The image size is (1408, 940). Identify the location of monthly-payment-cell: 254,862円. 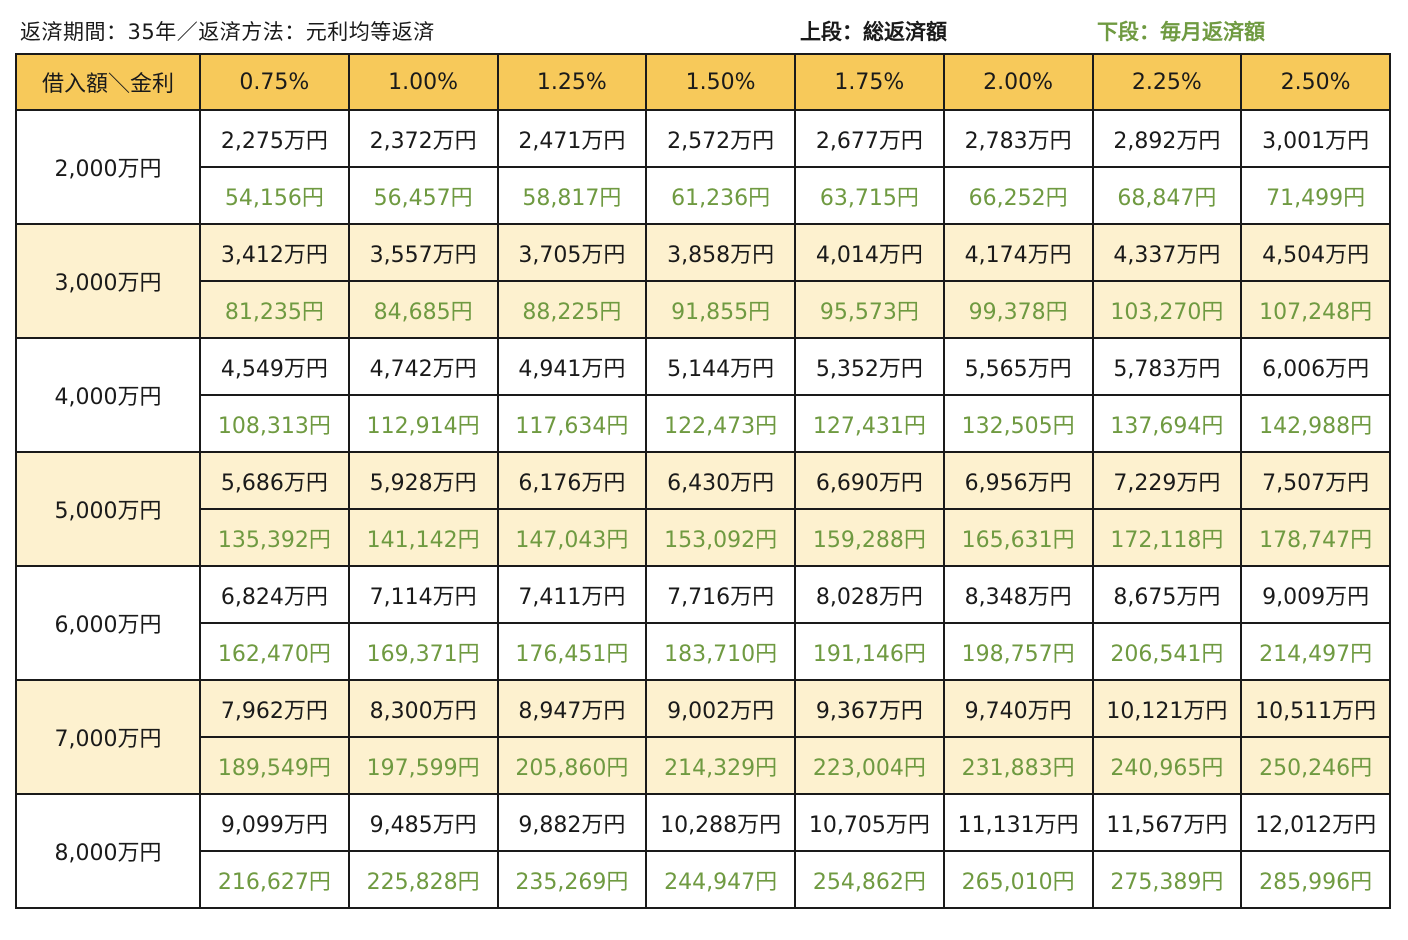
(869, 879).